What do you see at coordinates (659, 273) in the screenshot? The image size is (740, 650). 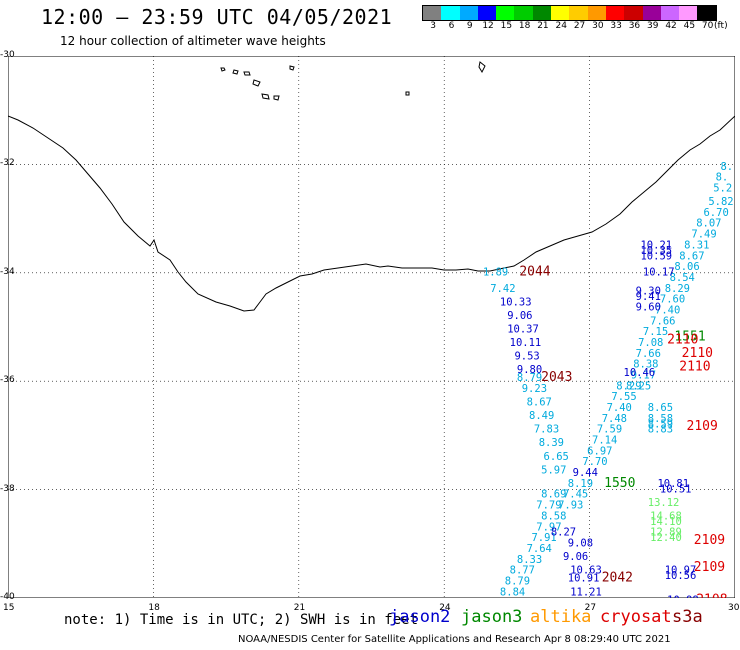 I see `wave-height-value: 10.17` at bounding box center [659, 273].